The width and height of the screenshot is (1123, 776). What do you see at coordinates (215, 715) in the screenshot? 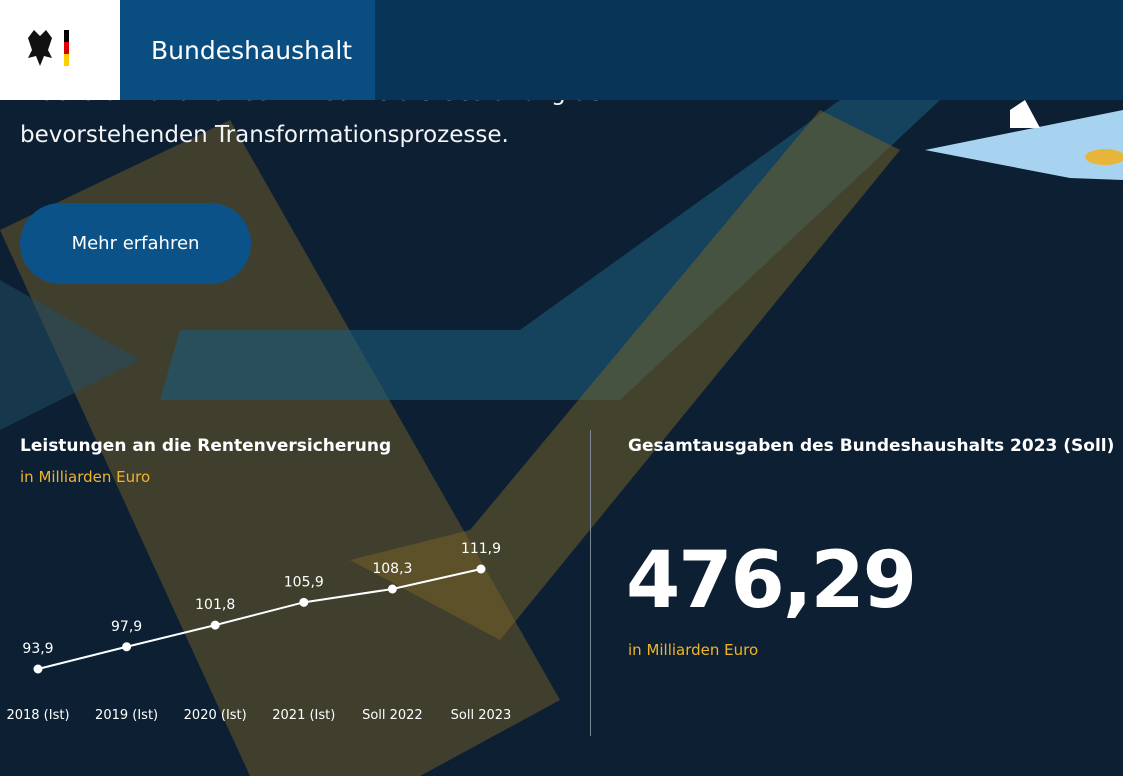
I see `x-tick-label: 2020 (Ist)` at bounding box center [215, 715].